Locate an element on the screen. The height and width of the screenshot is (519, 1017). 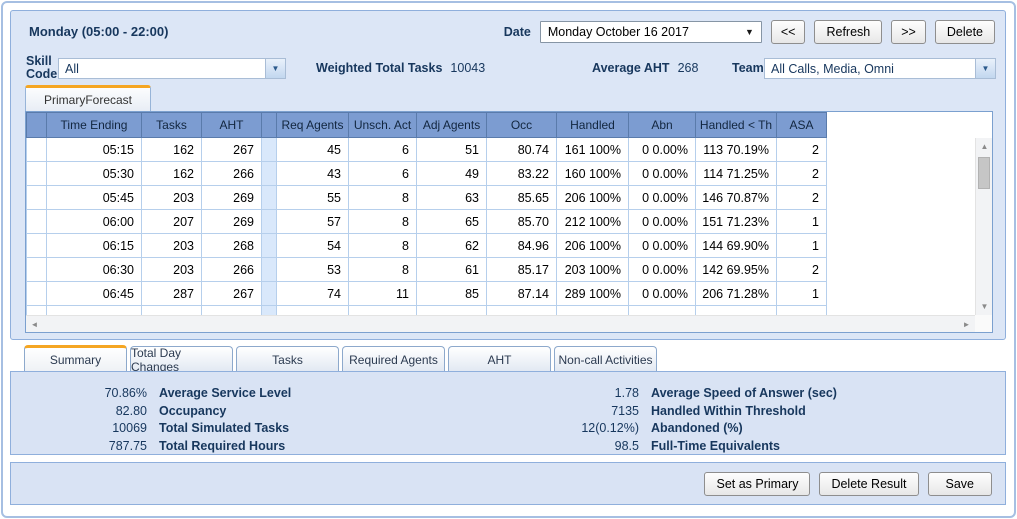
header-blank is located at coordinates (36, 125).